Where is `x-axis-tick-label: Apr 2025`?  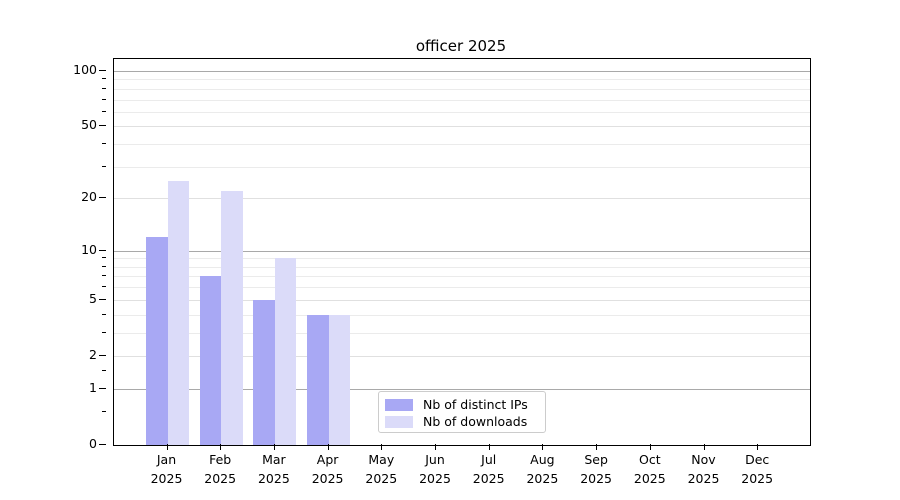
x-axis-tick-label: Apr 2025 is located at coordinates (327, 469).